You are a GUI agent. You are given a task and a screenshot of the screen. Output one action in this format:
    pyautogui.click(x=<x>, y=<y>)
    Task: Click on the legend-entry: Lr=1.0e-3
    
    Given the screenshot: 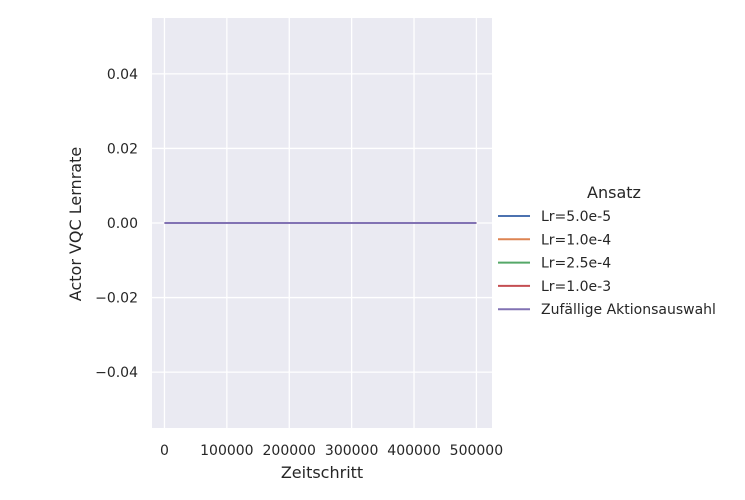 What is the action you would take?
    pyautogui.click(x=576, y=287)
    